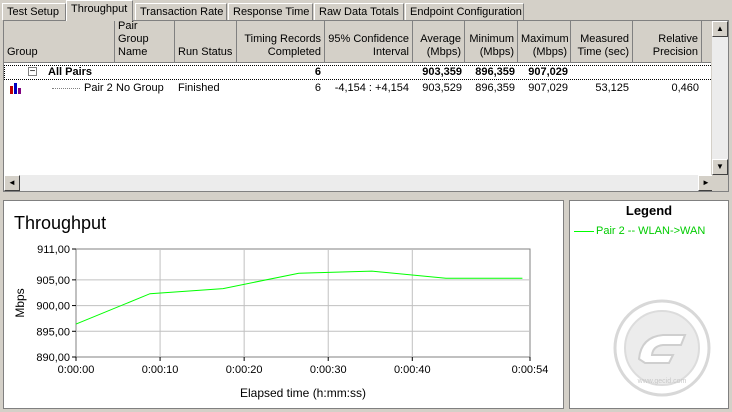 The width and height of the screenshot is (732, 412). I want to click on pair-minimum: 896,359, so click(495, 88).